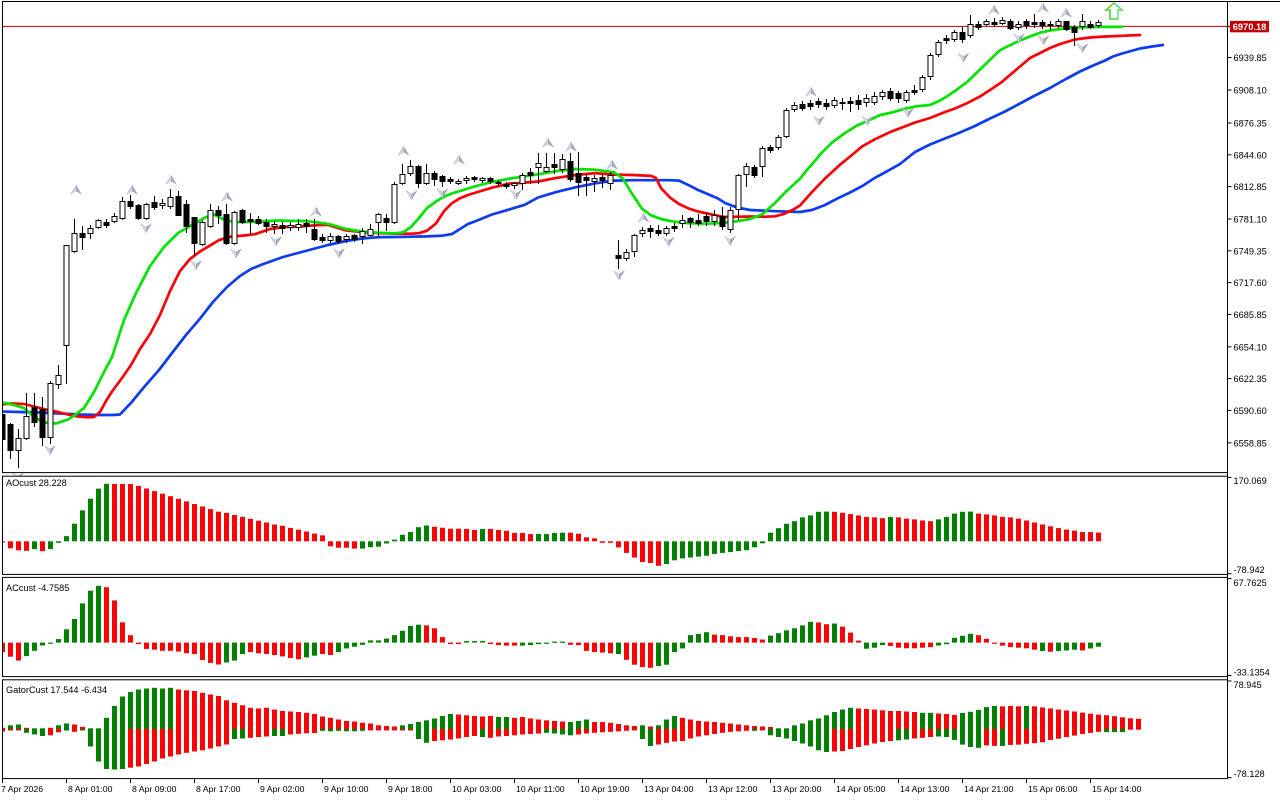 The height and width of the screenshot is (800, 1280). Describe the element at coordinates (476, 789) in the screenshot. I see `svg-text: 10 Apr 03:00` at that location.